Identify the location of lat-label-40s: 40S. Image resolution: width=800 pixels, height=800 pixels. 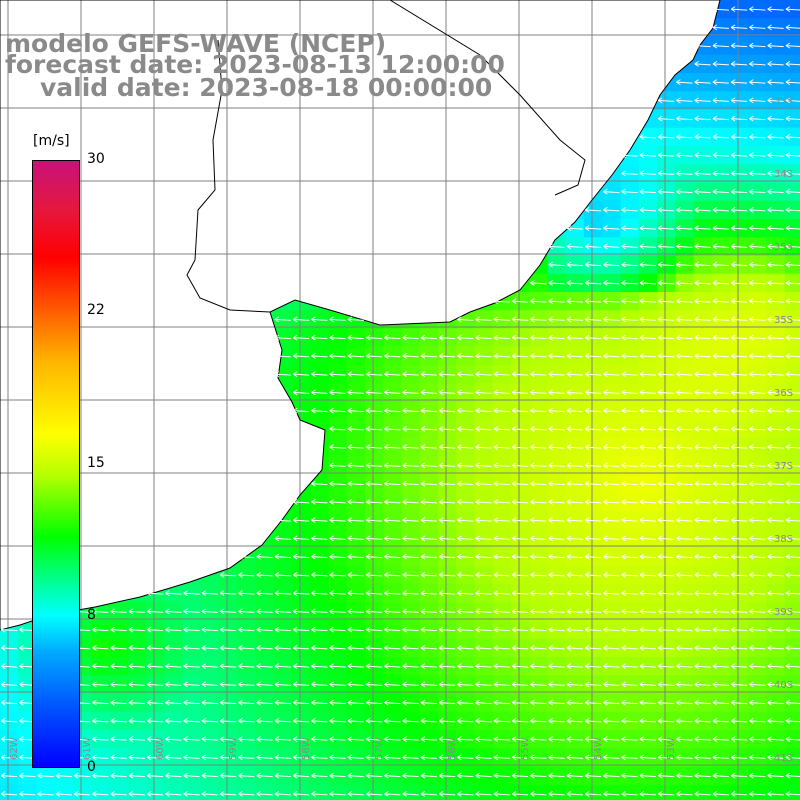
(784, 685).